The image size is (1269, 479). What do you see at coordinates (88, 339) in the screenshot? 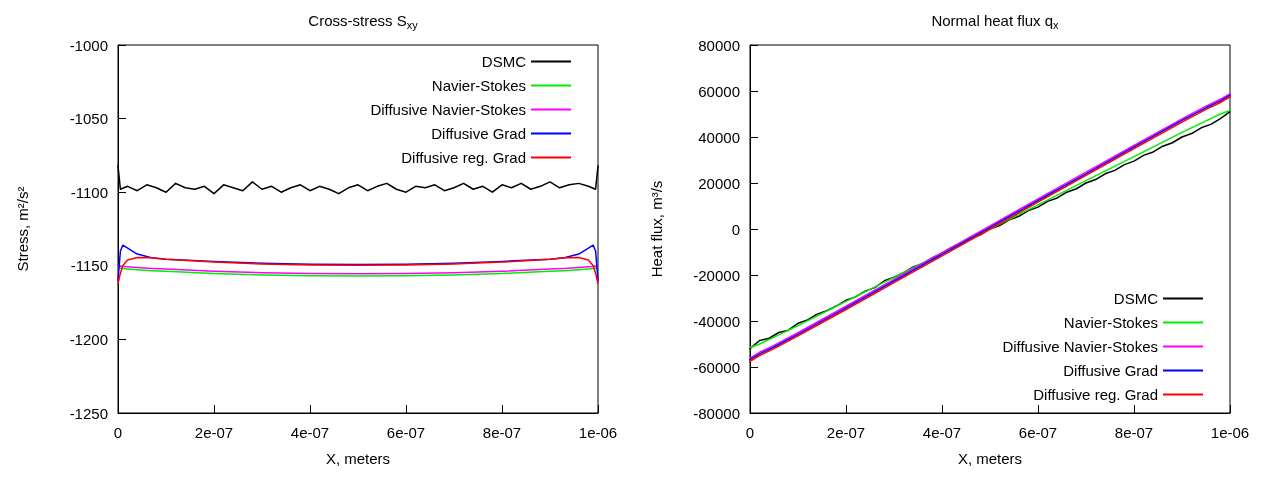
I see `y-tick-label: -1200` at bounding box center [88, 339].